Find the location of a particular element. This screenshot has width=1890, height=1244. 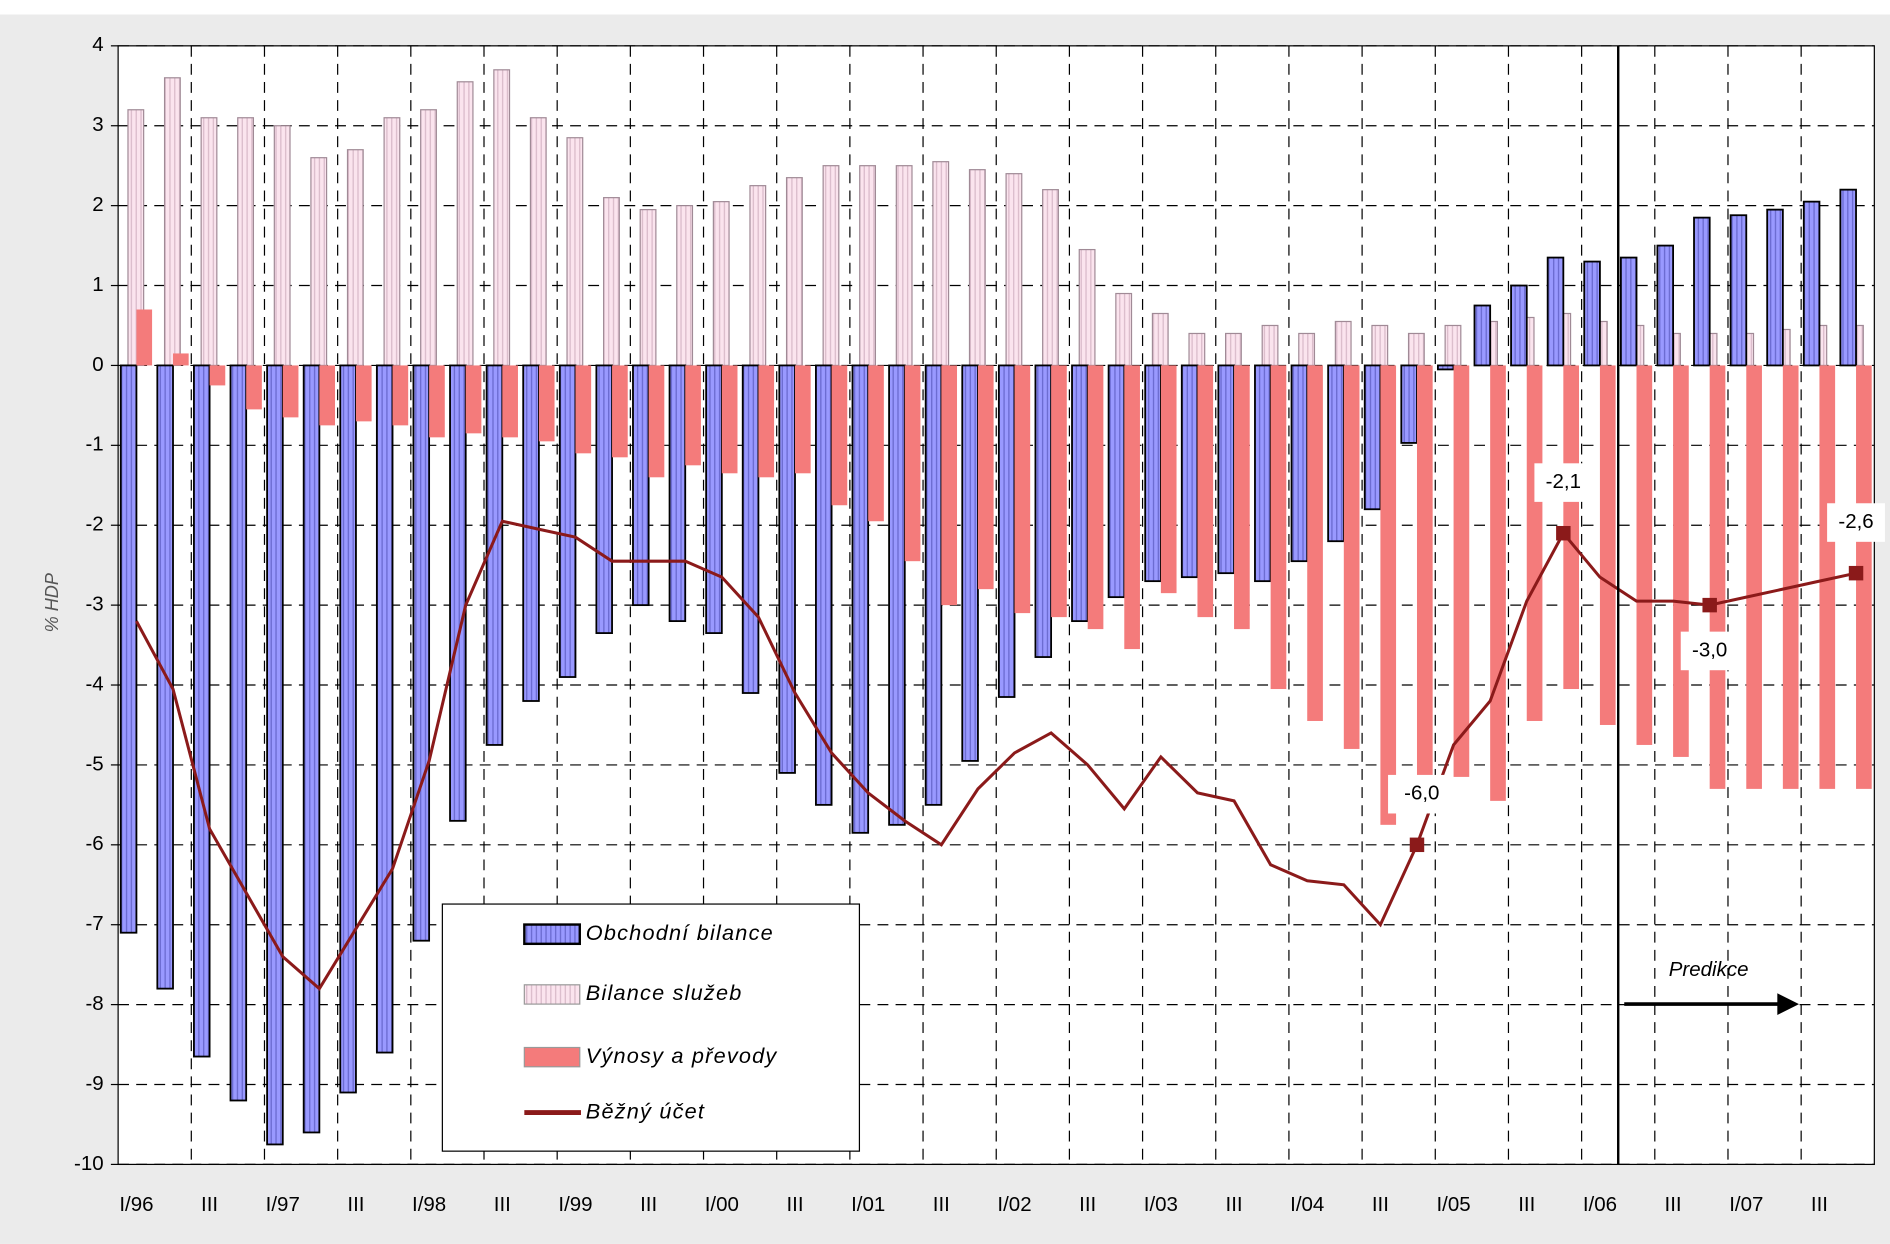

x-tick-label: I/02 is located at coordinates (1014, 1204).